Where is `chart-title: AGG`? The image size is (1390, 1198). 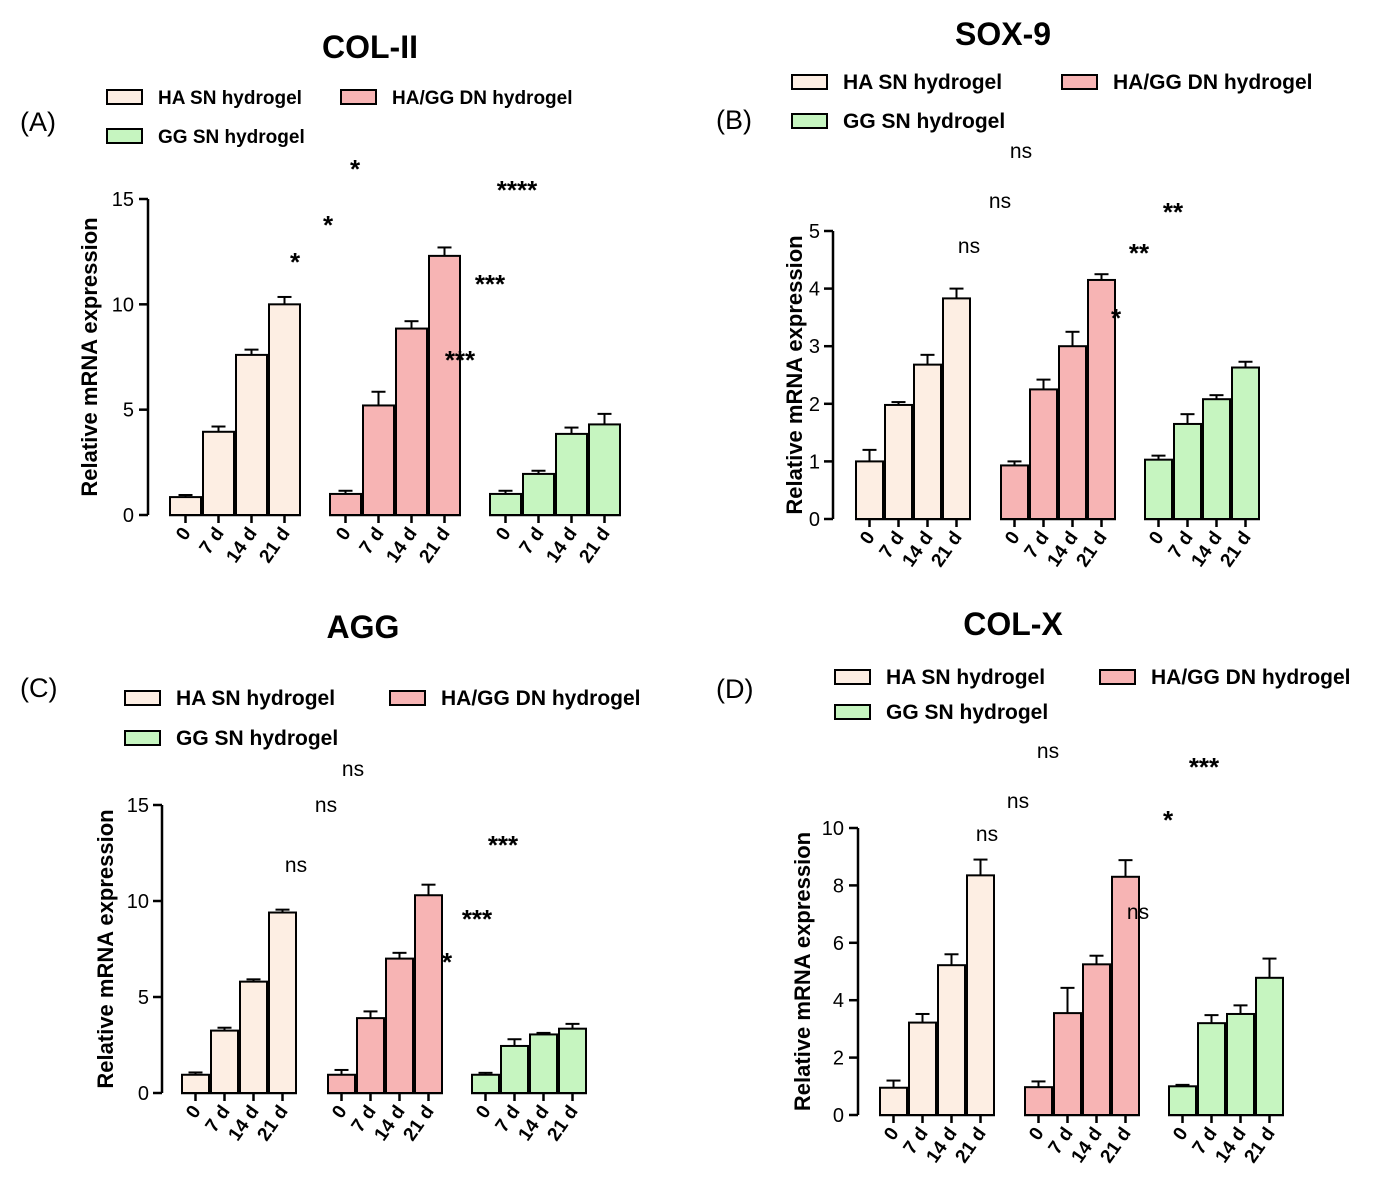 chart-title: AGG is located at coordinates (363, 627).